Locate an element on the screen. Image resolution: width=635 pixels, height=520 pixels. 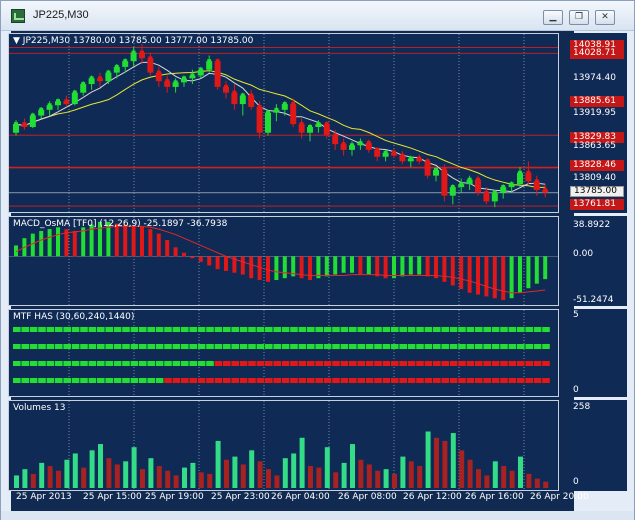
macd-axis-max: 38.8922 is located at coordinates (592, 225).